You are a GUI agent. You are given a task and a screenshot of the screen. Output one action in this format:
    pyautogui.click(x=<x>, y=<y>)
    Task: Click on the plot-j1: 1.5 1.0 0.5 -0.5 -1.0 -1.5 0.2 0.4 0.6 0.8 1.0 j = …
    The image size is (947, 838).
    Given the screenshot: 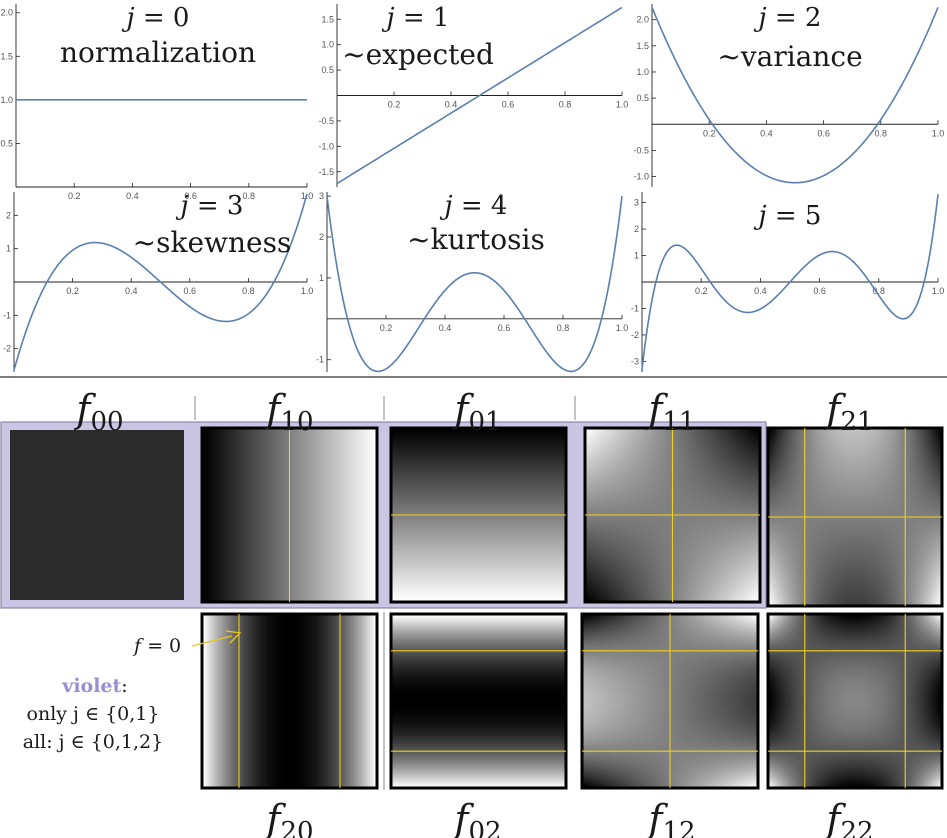 What is the action you would take?
    pyautogui.click(x=473, y=95)
    